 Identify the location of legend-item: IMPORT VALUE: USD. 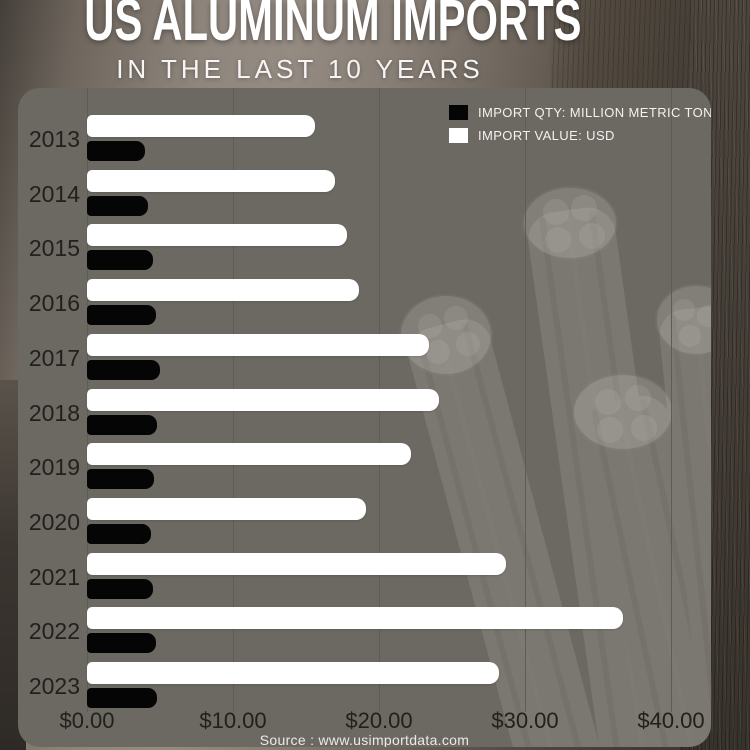
(580, 135).